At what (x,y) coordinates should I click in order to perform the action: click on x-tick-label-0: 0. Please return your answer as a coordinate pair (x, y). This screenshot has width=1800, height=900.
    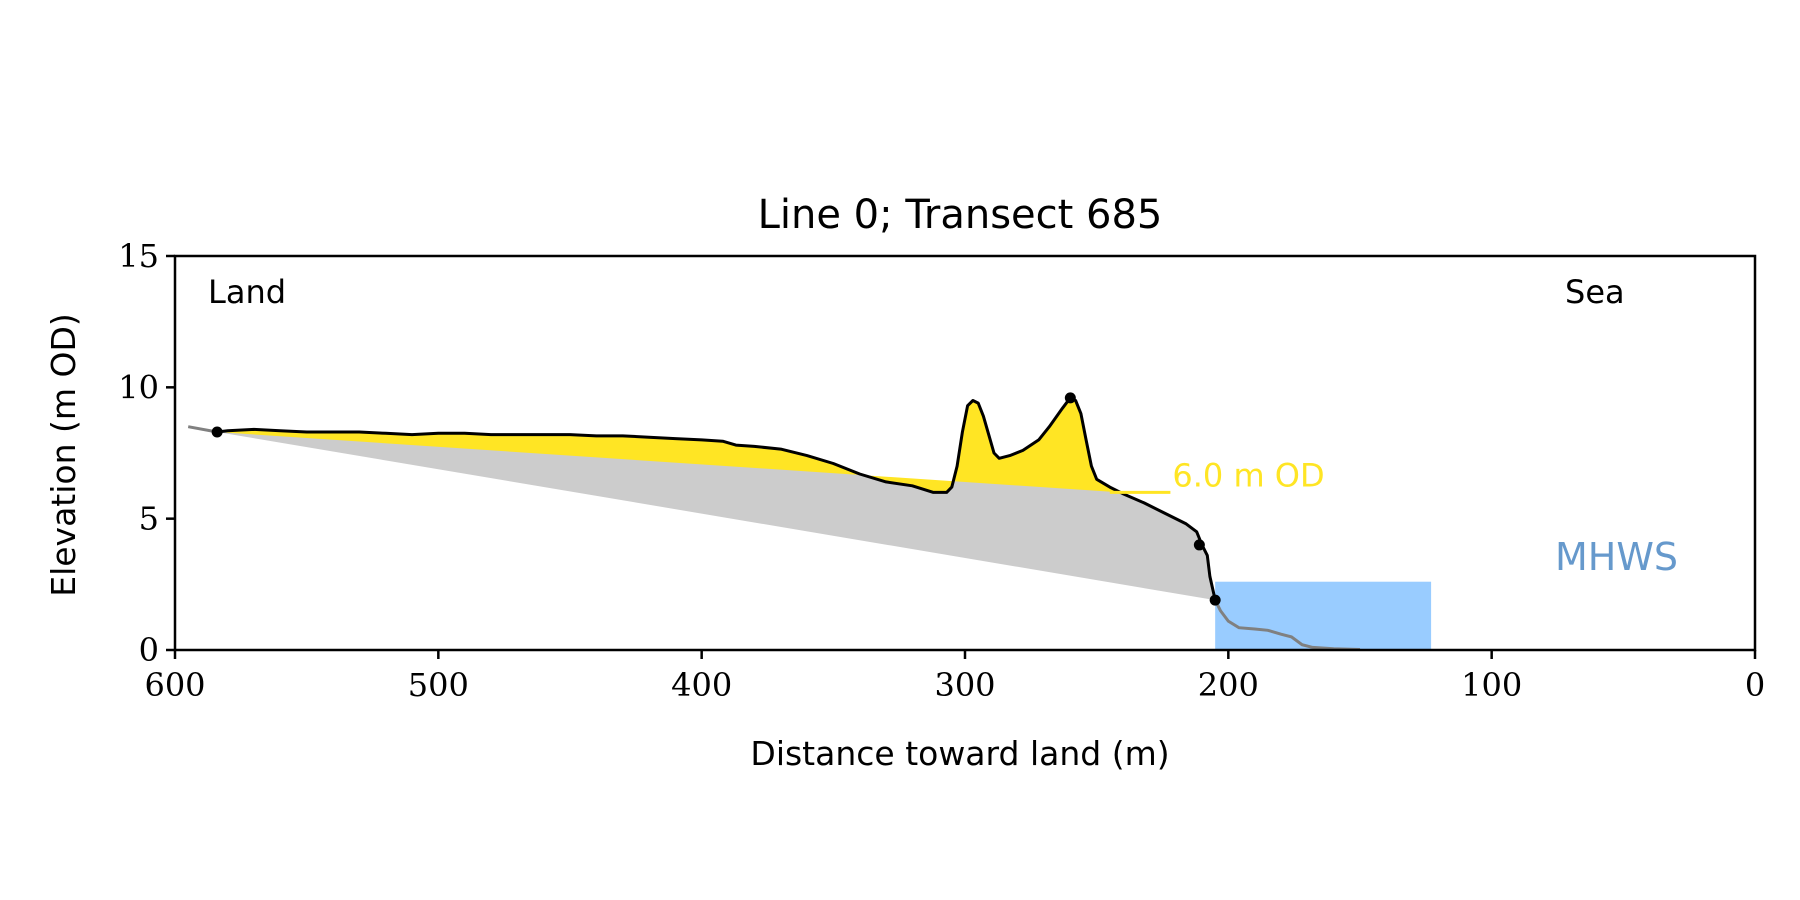
    Looking at the image, I should click on (1755, 685).